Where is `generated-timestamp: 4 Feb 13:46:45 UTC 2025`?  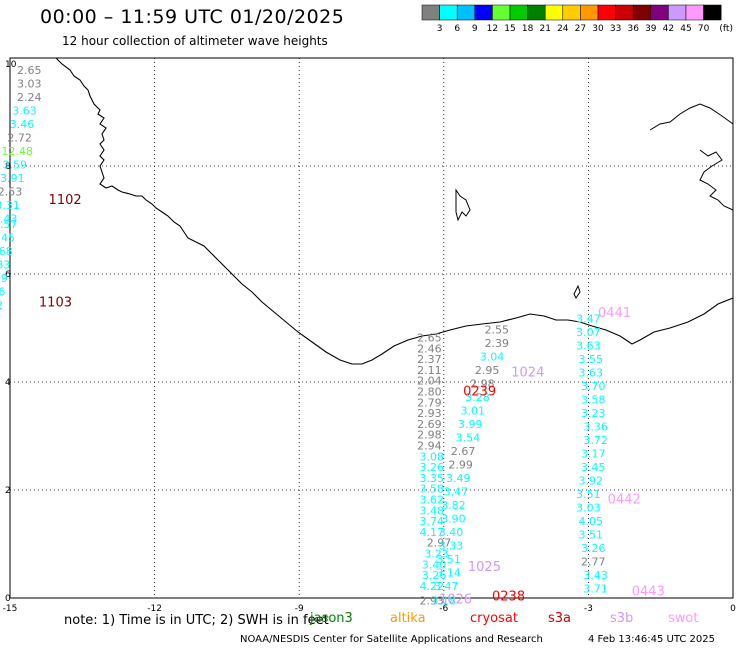 generated-timestamp: 4 Feb 13:46:45 UTC 2025 is located at coordinates (651, 639).